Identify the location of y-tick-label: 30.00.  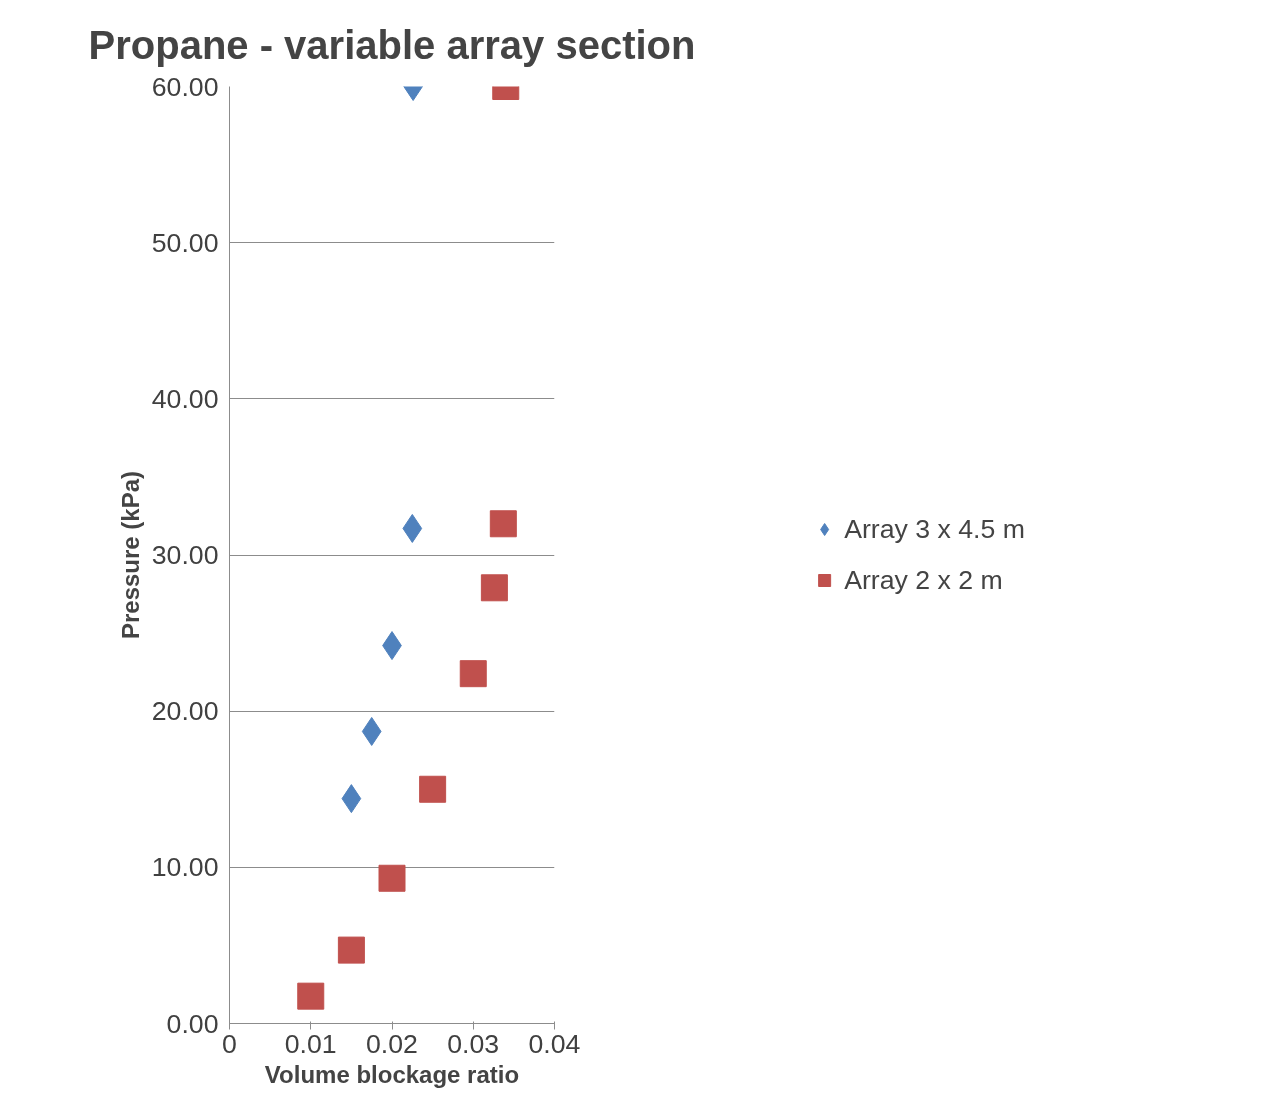
(185, 555).